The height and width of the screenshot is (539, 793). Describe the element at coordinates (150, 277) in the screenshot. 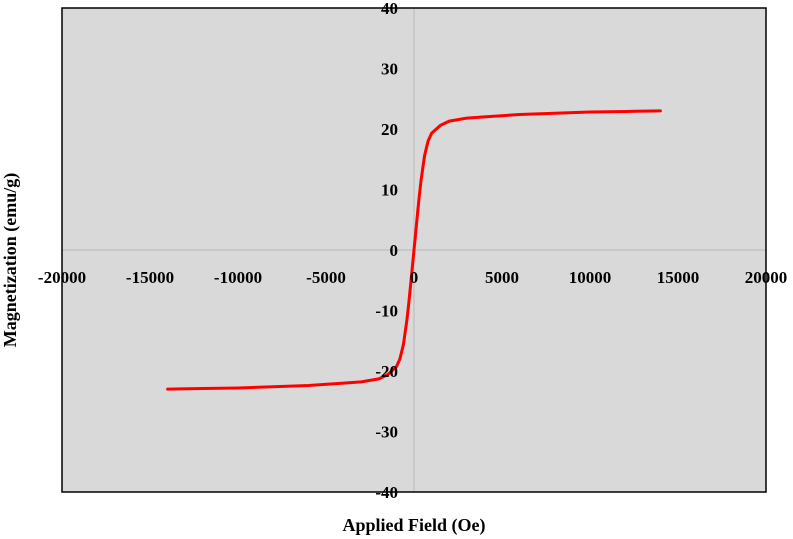

I see `x-tick-label: -15000` at that location.